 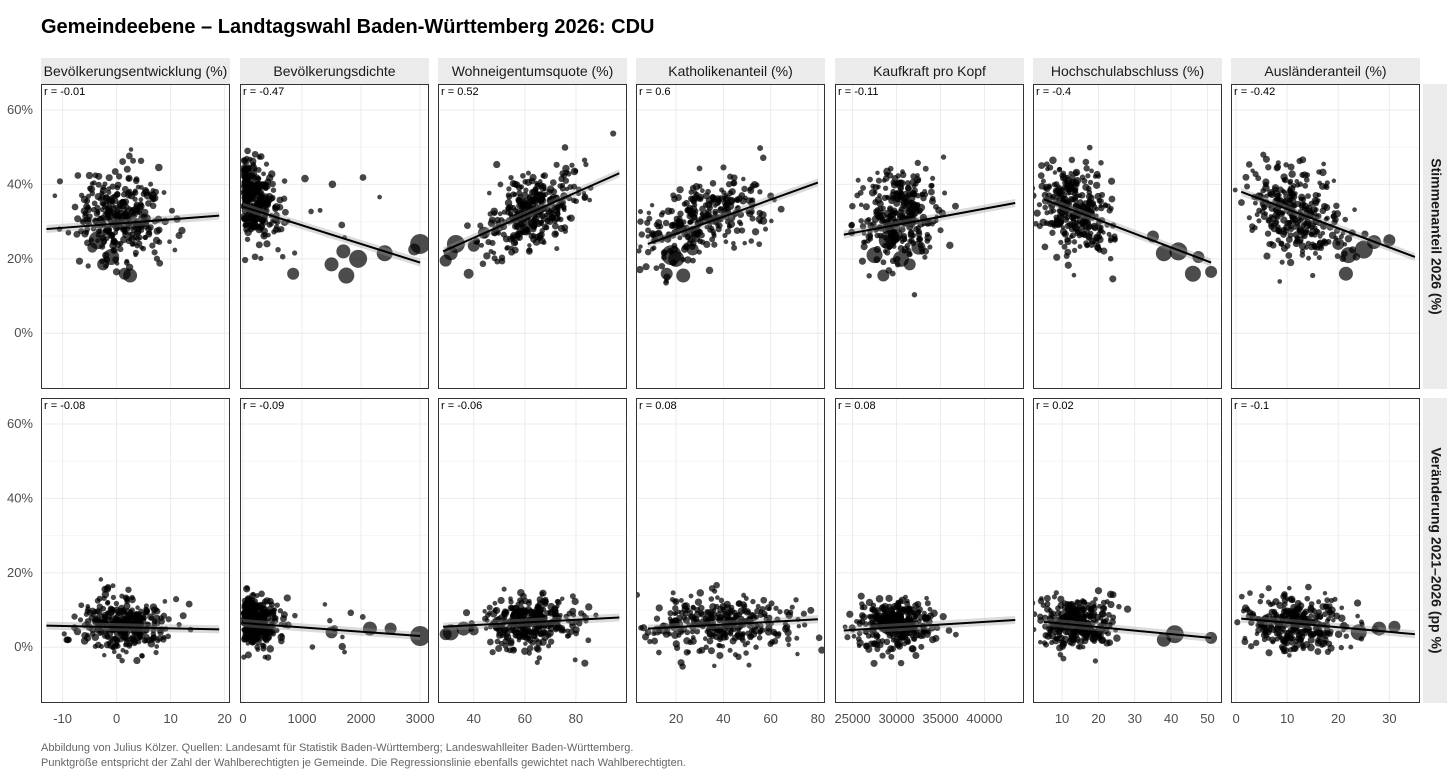 What do you see at coordinates (1053, 92) in the screenshot?
I see `correlation-label: r = -0.4` at bounding box center [1053, 92].